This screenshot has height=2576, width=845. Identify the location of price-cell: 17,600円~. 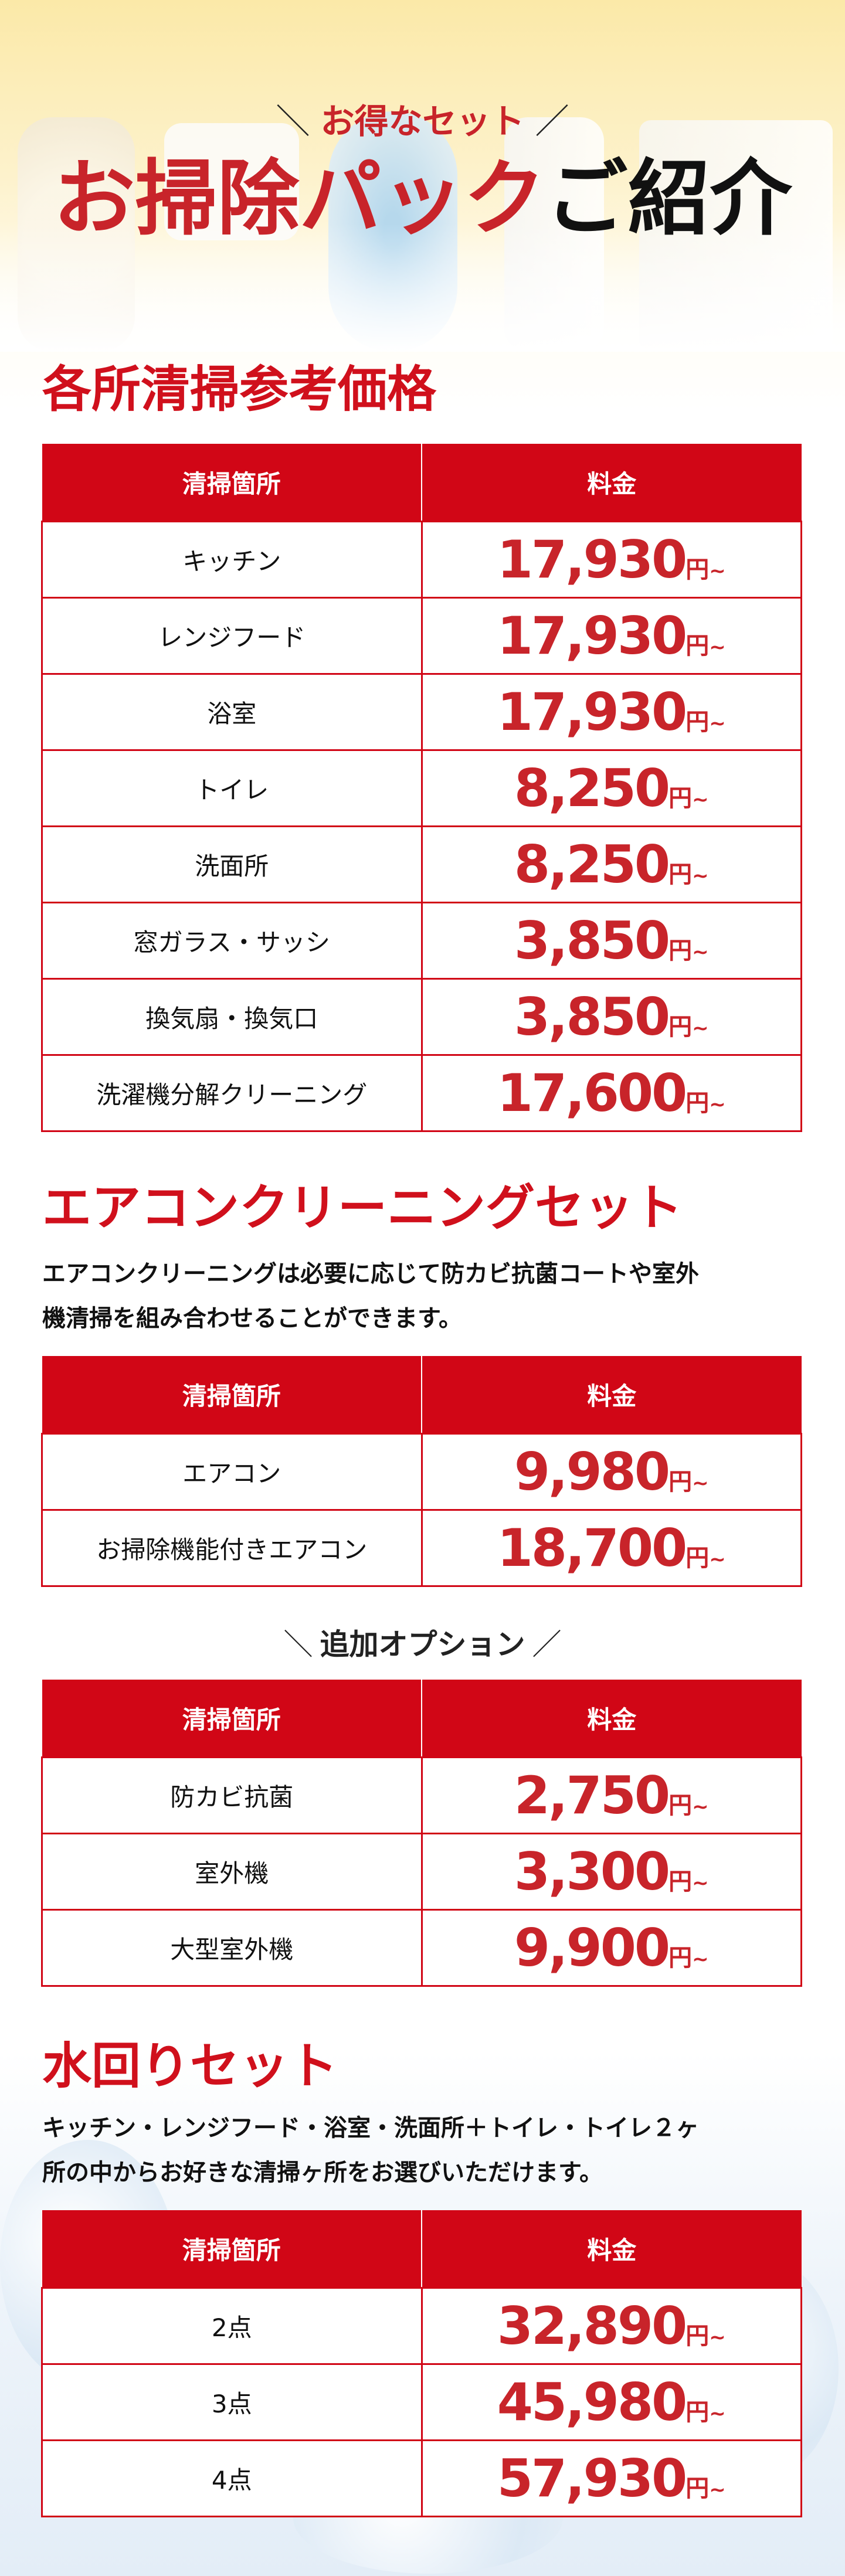
(611, 1093).